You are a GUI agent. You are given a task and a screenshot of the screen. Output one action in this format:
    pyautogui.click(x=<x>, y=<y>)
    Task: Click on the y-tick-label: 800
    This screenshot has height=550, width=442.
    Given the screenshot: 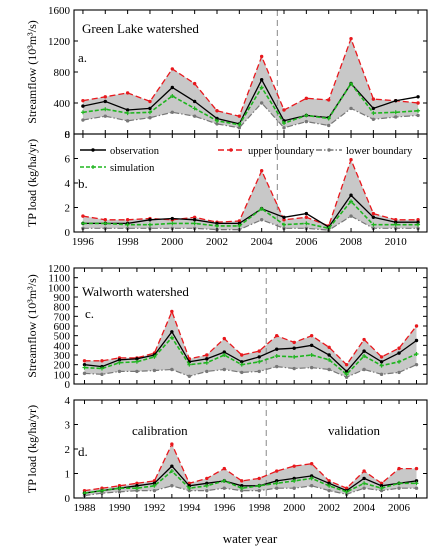 What is the action you would take?
    pyautogui.click(x=62, y=308)
    